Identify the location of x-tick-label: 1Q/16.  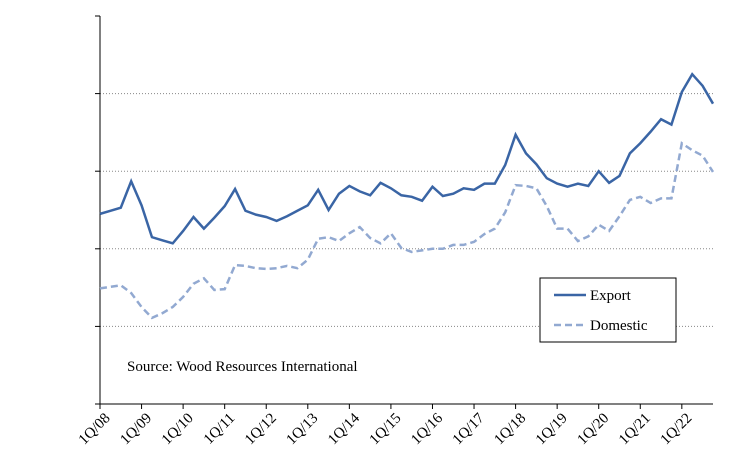
(427, 429).